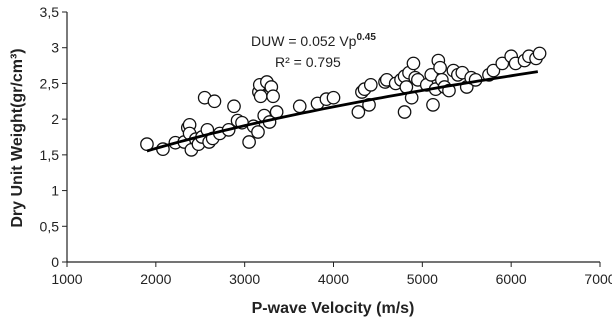 The height and width of the screenshot is (321, 612). What do you see at coordinates (308, 62) in the screenshot?
I see `r-squared-label: R² = 0.795` at bounding box center [308, 62].